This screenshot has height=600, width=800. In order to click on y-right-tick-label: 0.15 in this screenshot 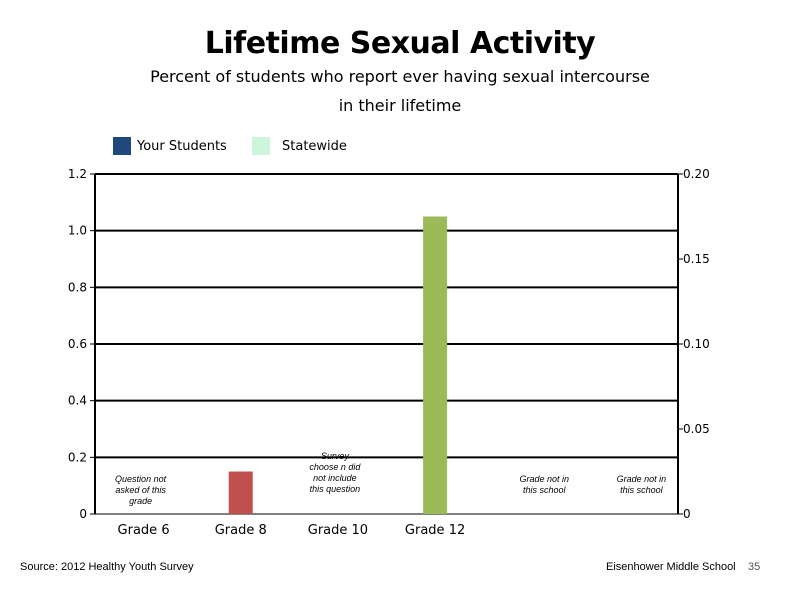, I will do `click(696, 259)`.